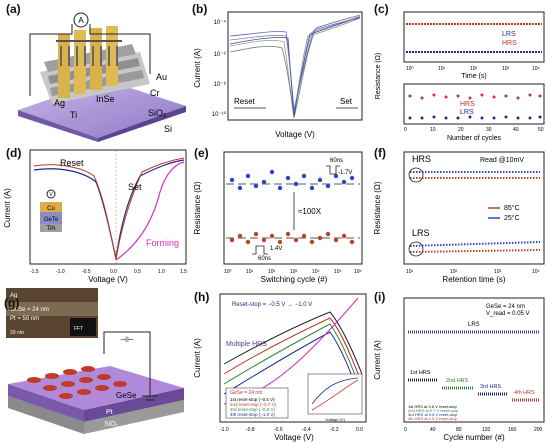 This screenshot has height=442, width=550. Describe the element at coordinates (474, 104) in the screenshot. I see `plot-frame-bottom` at that location.